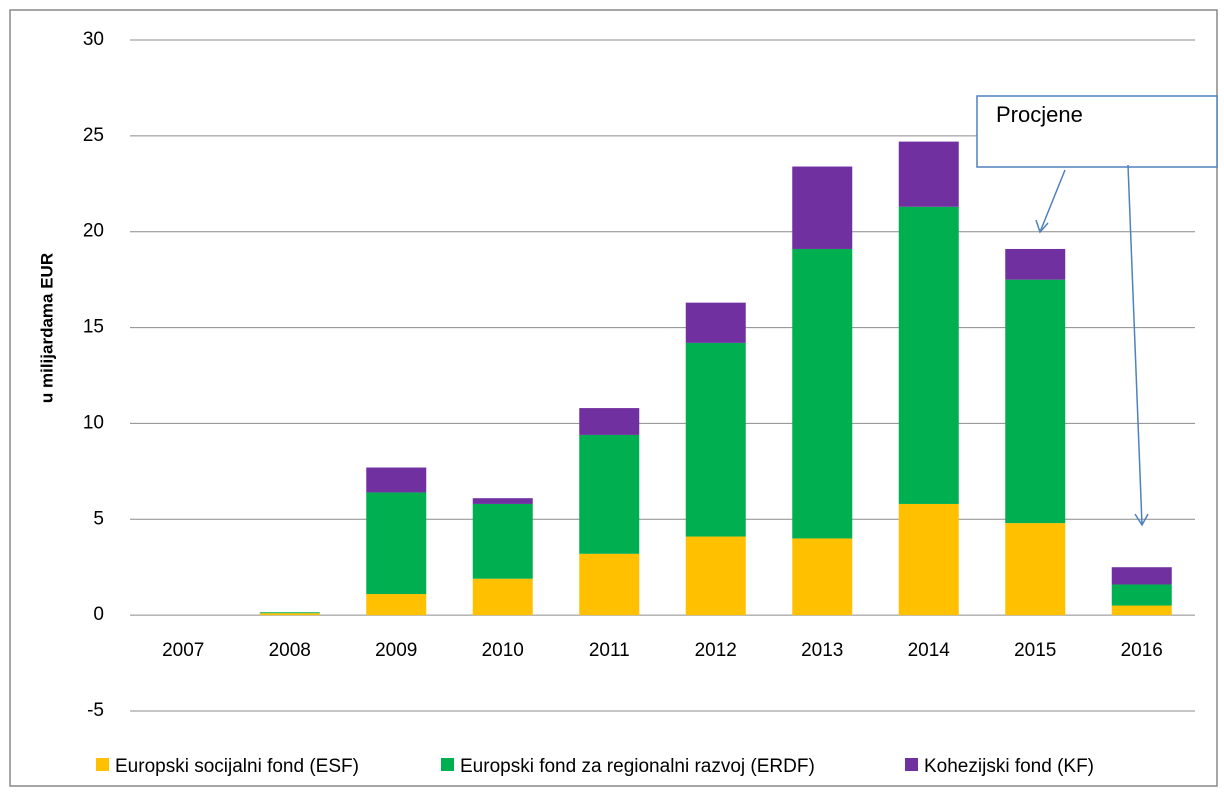  I want to click on x-tick-label: 2007, so click(183, 650).